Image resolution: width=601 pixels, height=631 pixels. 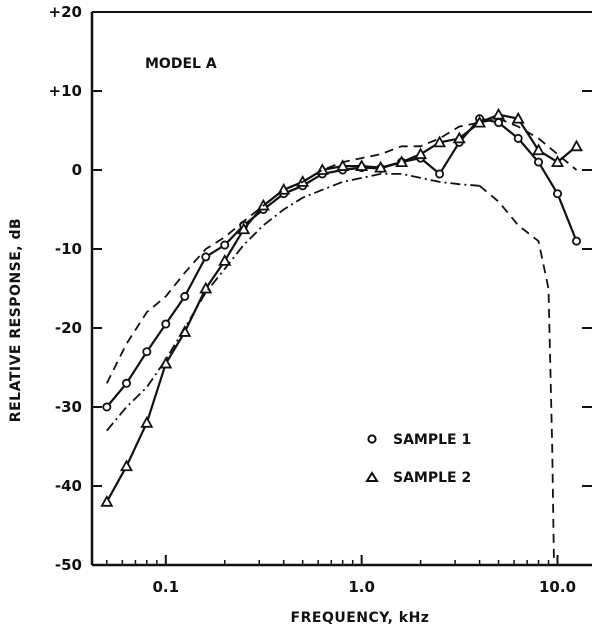 I want to click on y-tick-label: -50, so click(x=68, y=565).